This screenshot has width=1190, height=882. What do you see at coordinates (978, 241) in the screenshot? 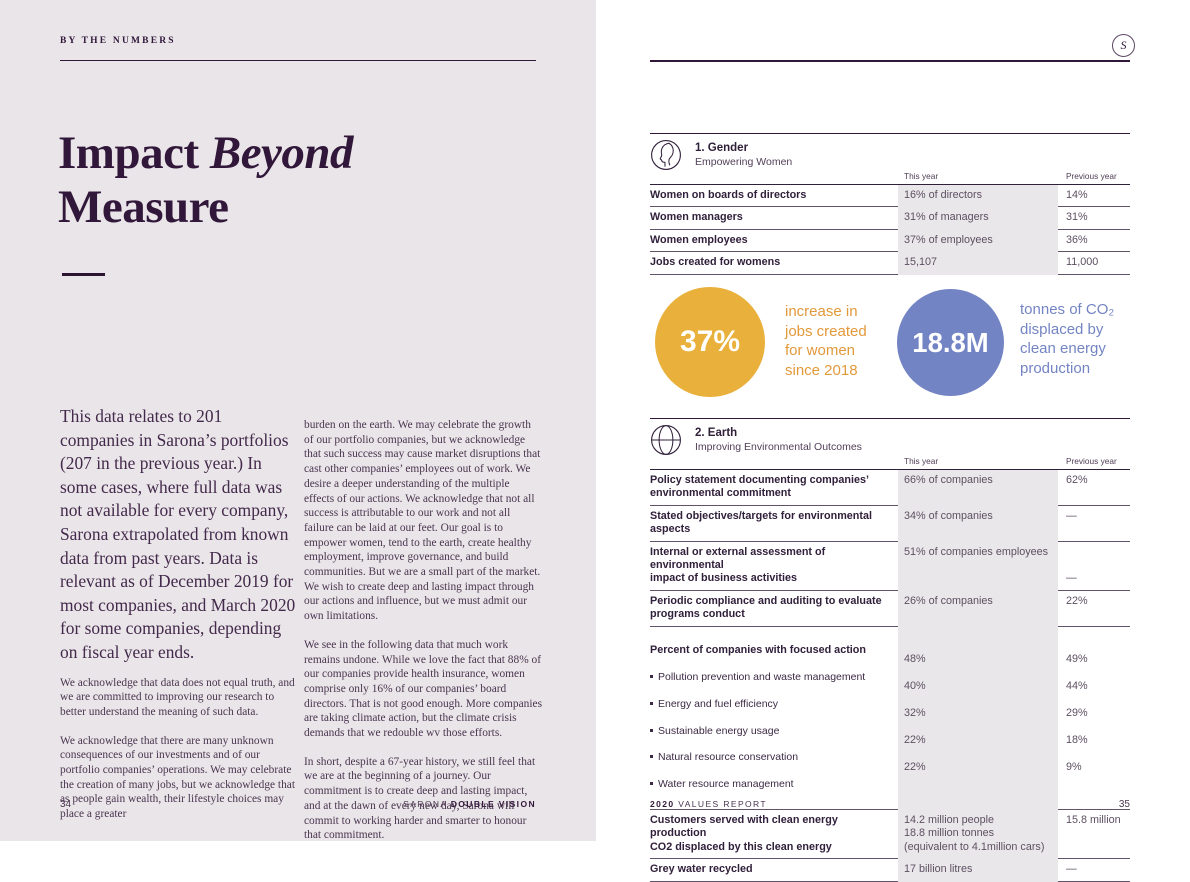
I see `row-this-year: 37% of employees` at bounding box center [978, 241].